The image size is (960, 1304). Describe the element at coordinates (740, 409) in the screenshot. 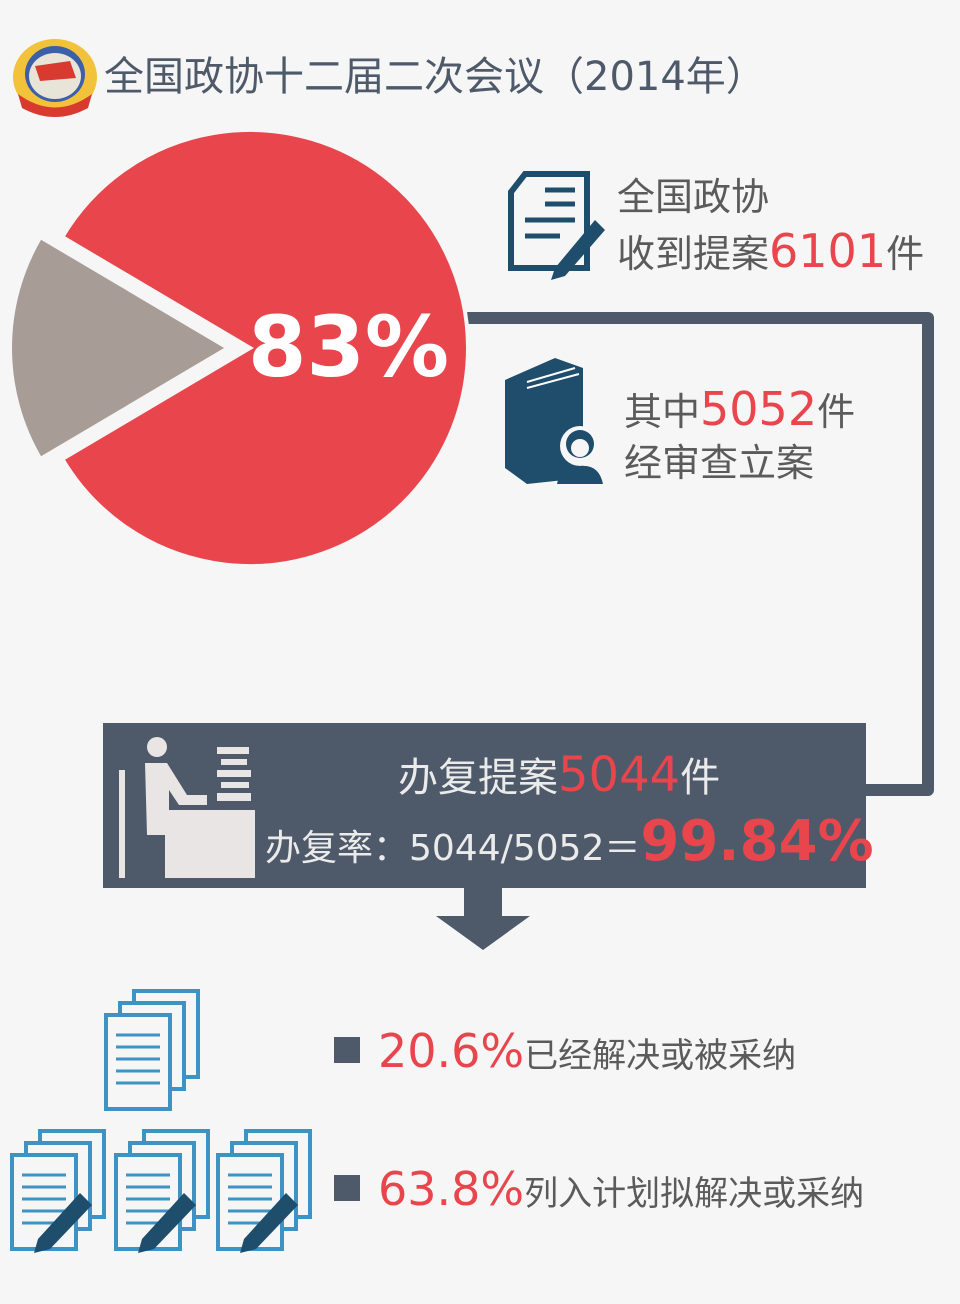

I see `filed-line1: 其中5052件` at that location.